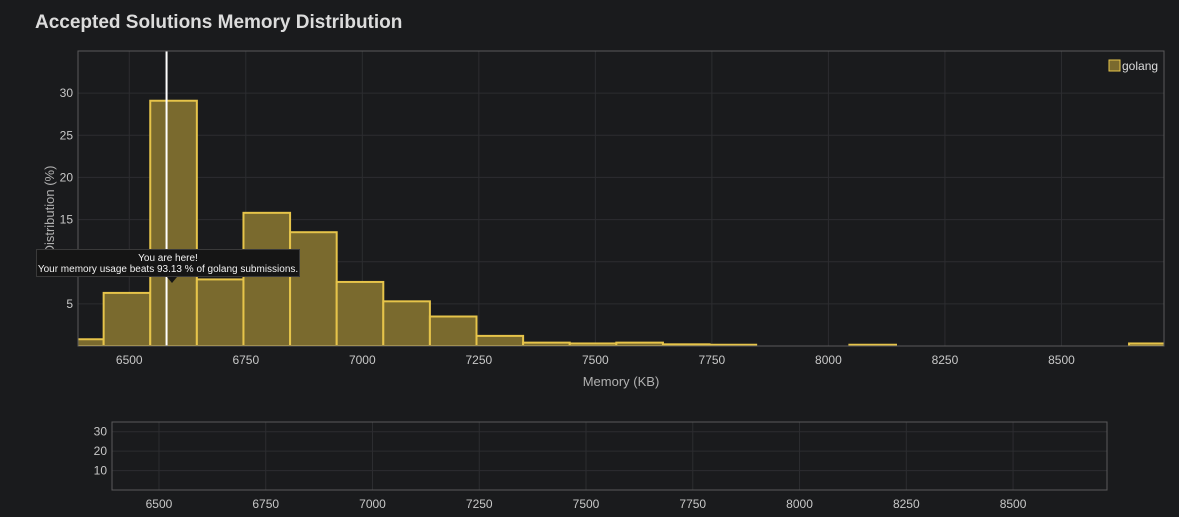  I want to click on main-y-tick-label: 15, so click(67, 220).